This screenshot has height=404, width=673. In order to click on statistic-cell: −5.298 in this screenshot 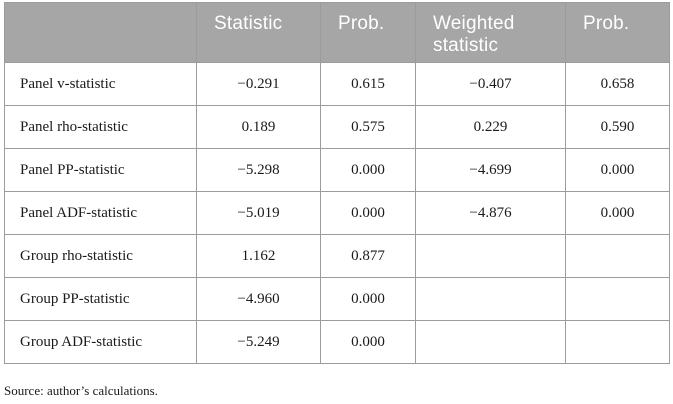, I will do `click(258, 170)`.